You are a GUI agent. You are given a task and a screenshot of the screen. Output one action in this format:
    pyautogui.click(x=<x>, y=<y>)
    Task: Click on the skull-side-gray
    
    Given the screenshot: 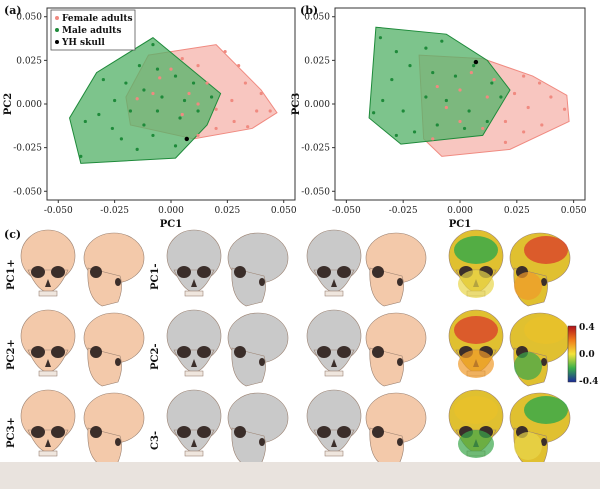 What is the action you would take?
    pyautogui.click(x=258, y=349)
    